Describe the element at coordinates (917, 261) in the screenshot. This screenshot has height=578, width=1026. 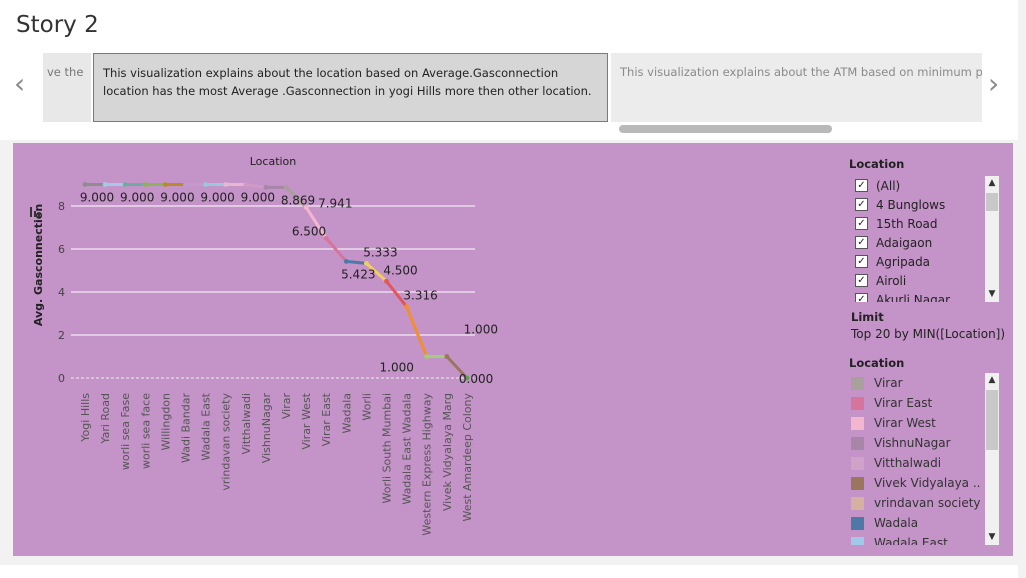
I see `filter-item: ✓ Agripada` at that location.